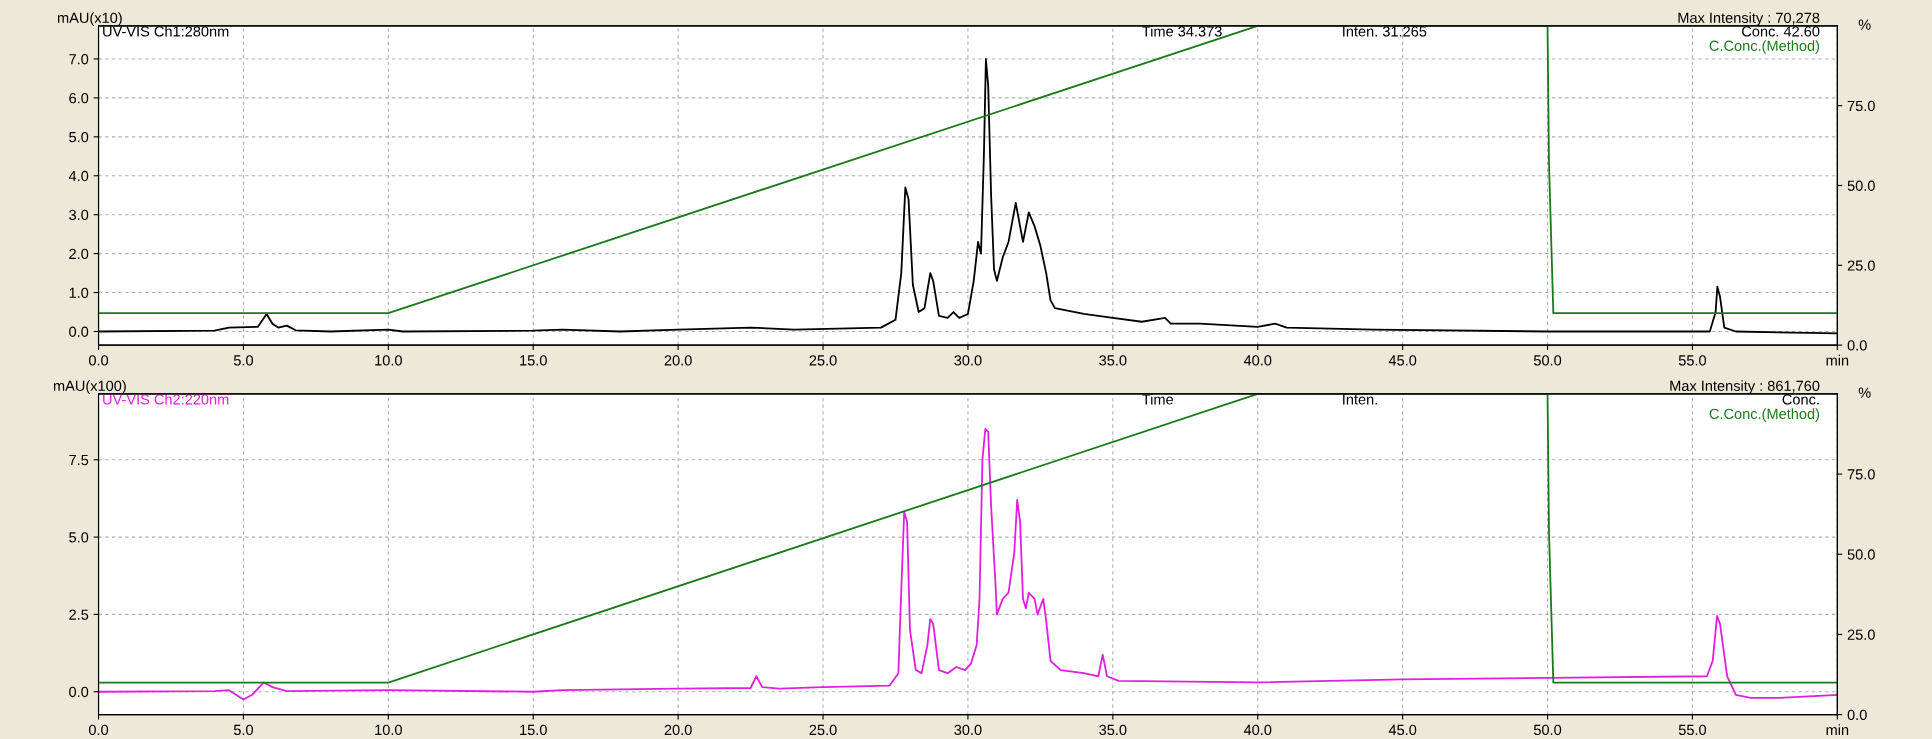  I want to click on annotation: Time, so click(1158, 399).